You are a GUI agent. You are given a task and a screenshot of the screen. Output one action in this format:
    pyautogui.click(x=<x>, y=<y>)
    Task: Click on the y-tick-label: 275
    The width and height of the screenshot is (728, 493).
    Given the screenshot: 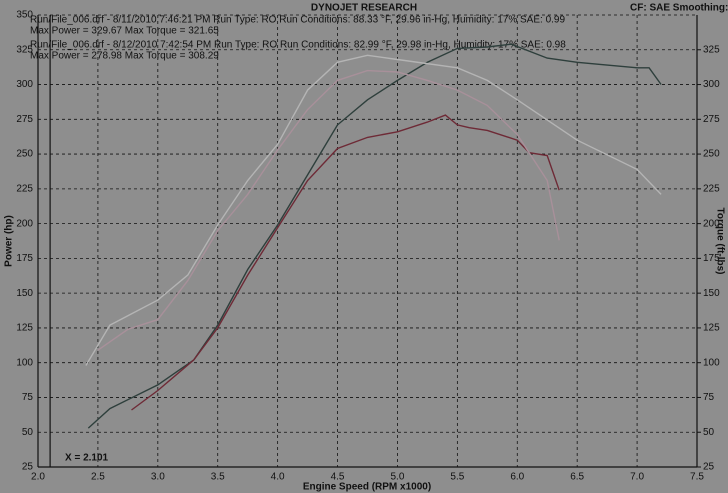 What is the action you would take?
    pyautogui.click(x=24, y=119)
    